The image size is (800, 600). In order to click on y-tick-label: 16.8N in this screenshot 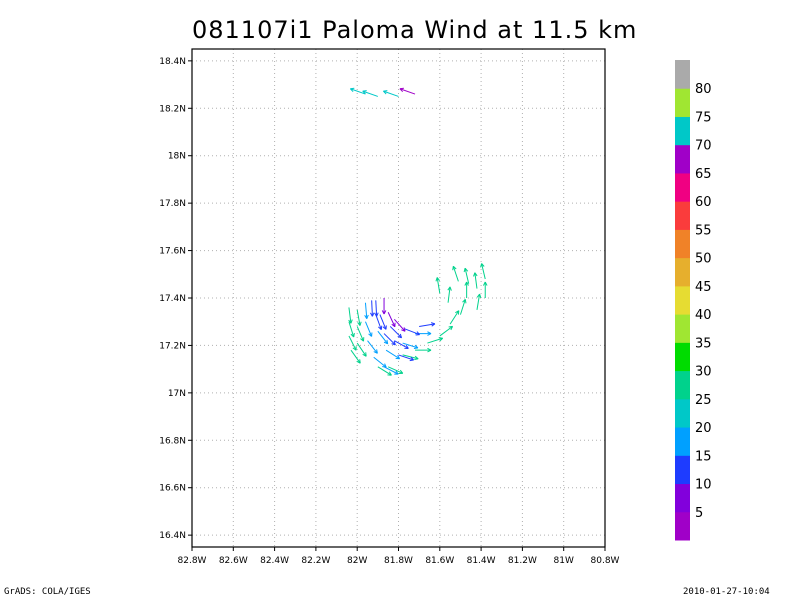, I will do `click(172, 441)`.